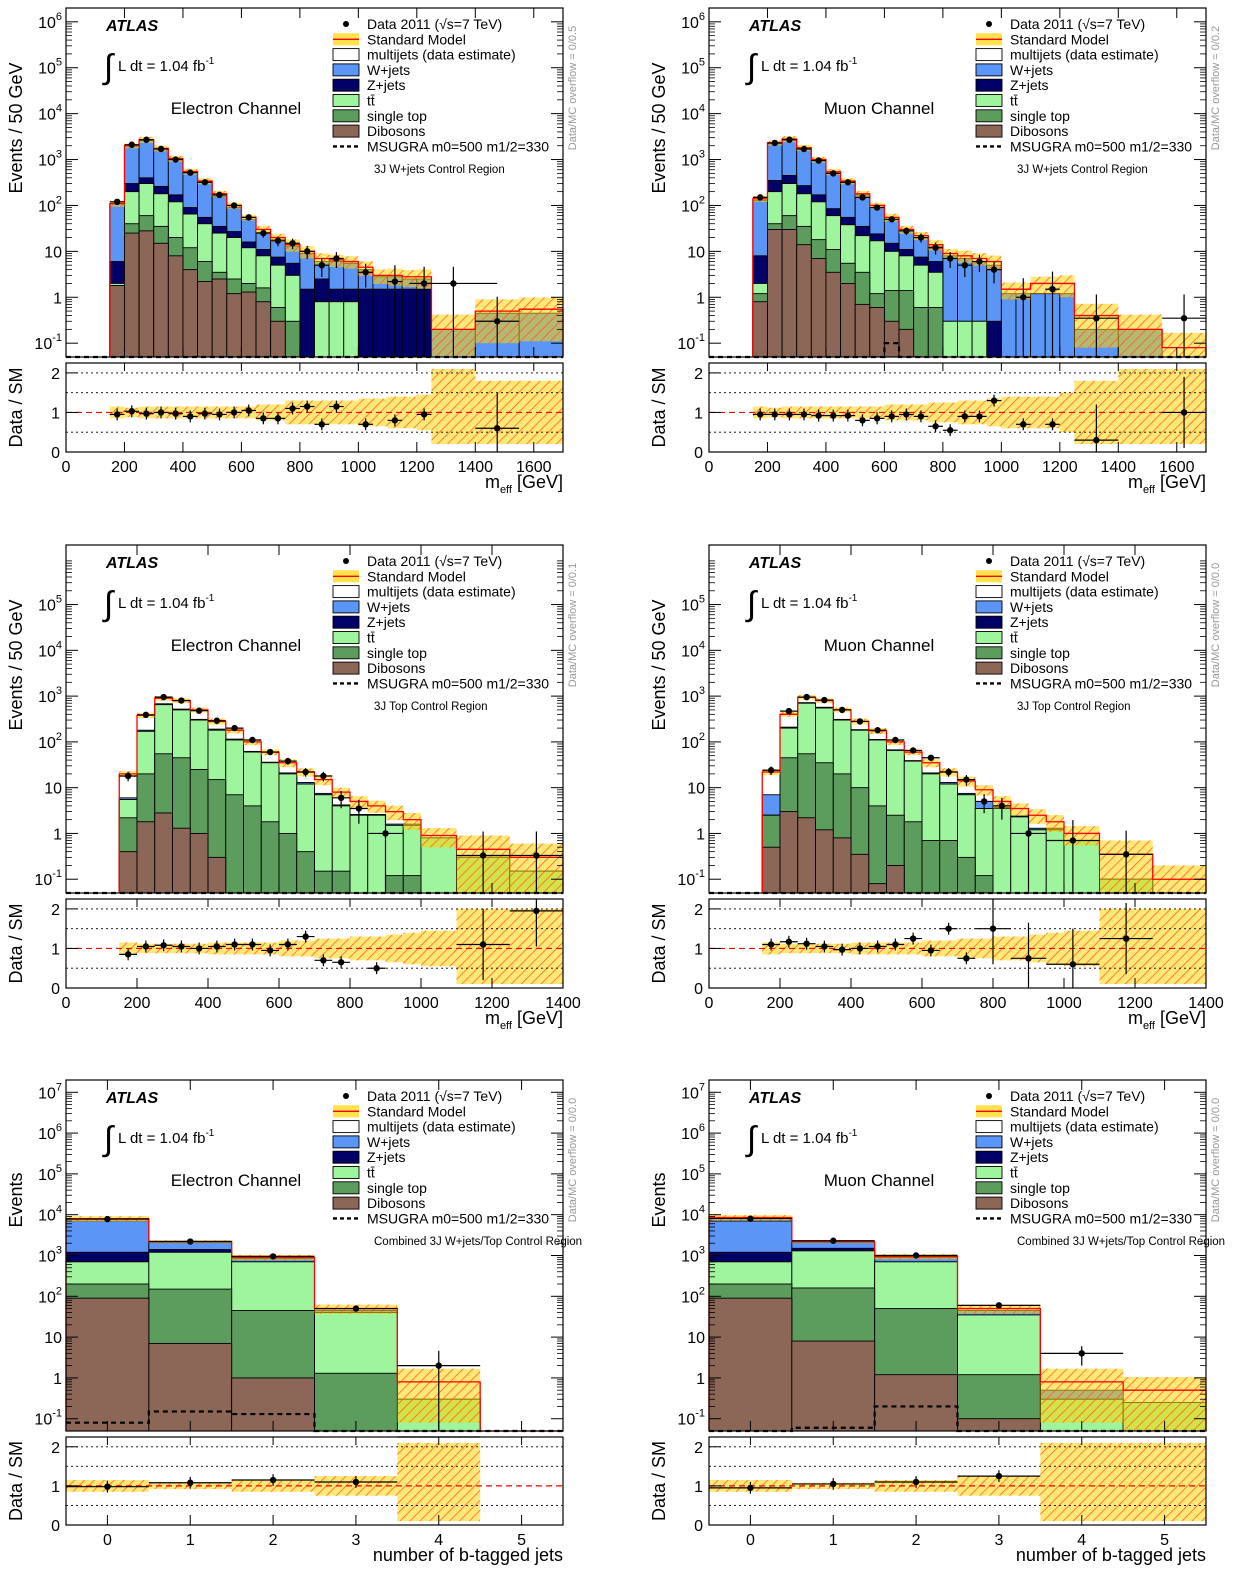 This screenshot has width=1236, height=1575. Describe the element at coordinates (346, 1127) in the screenshot. I see `legend-swatch-multijets` at that location.